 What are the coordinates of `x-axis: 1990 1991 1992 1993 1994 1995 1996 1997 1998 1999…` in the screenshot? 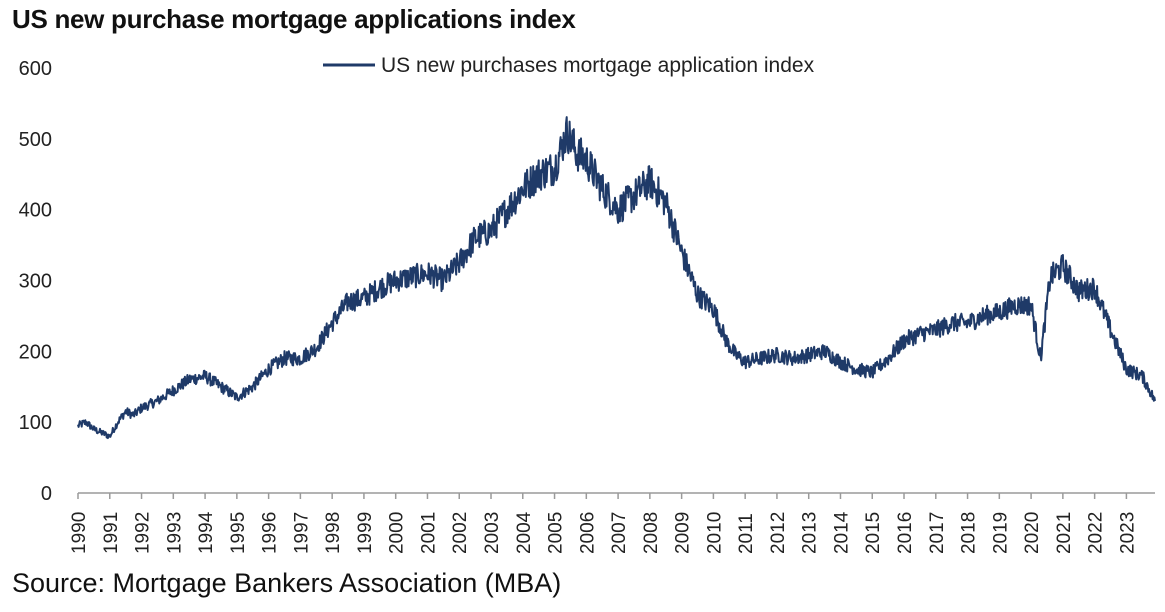 It's located at (612, 523).